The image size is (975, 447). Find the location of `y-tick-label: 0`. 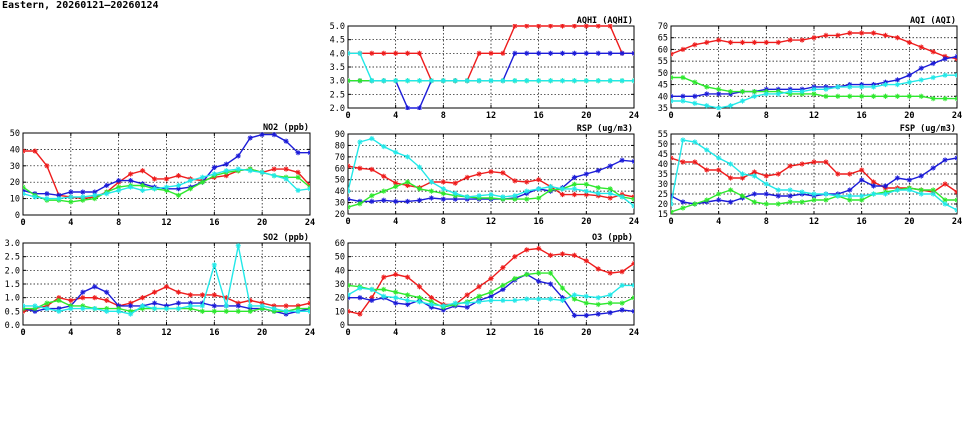

y-tick-label: 0 is located at coordinates (17, 216).